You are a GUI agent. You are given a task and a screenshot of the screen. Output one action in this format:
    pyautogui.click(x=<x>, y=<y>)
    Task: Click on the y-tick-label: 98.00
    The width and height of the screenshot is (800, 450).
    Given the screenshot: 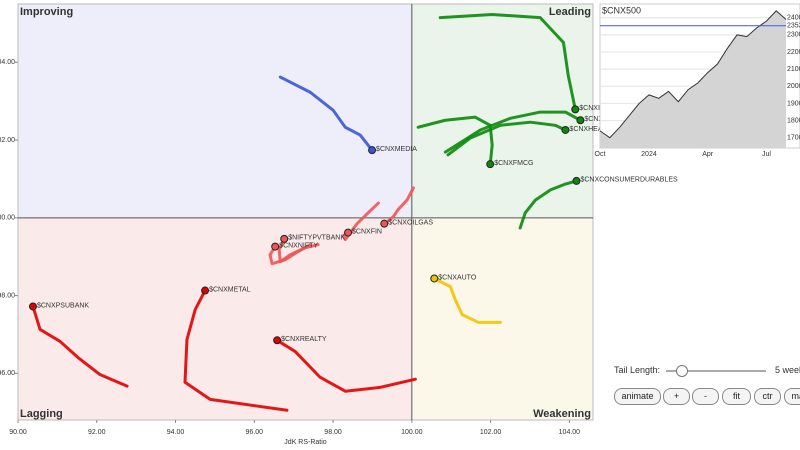 What is the action you would take?
    pyautogui.click(x=7, y=295)
    